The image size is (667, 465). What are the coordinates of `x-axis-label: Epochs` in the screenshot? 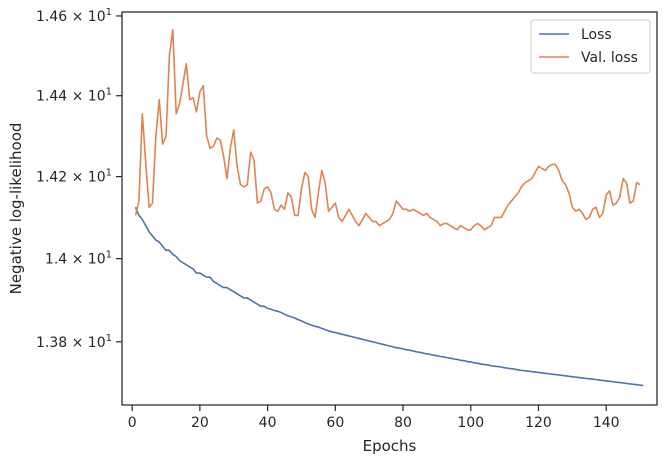 It's located at (390, 446).